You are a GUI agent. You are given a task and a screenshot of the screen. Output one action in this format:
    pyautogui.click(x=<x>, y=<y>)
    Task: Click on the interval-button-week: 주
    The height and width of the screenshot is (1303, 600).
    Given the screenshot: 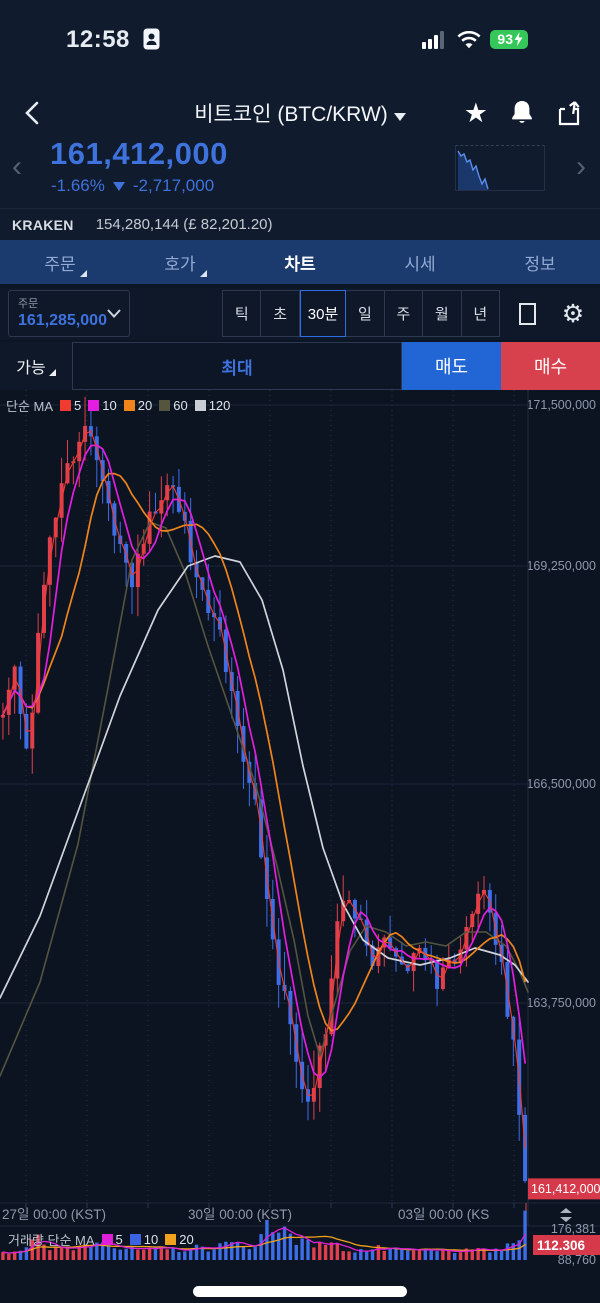 What is the action you would take?
    pyautogui.click(x=404, y=313)
    